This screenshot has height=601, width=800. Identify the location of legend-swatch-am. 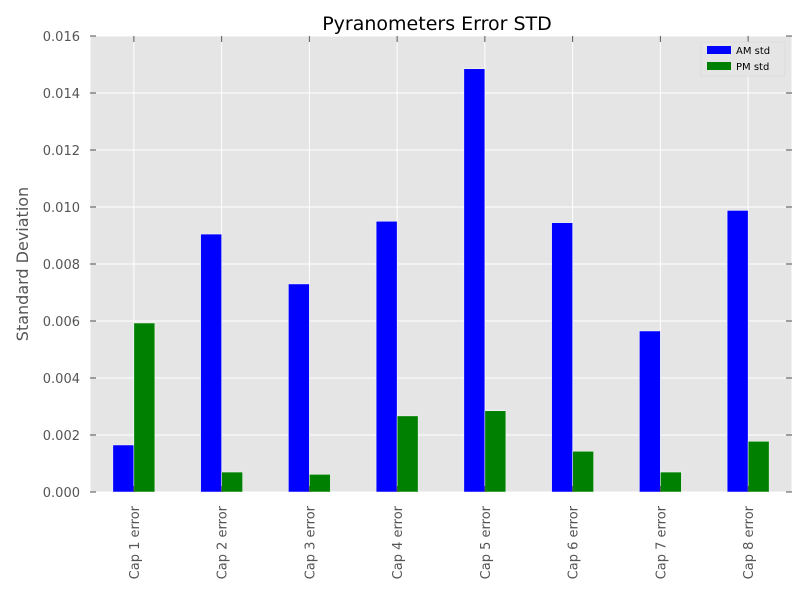
(719, 50).